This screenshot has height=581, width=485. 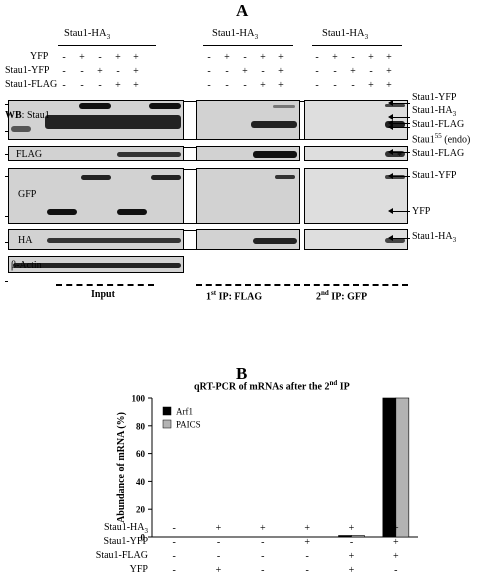 What do you see at coordinates (190, 169) in the screenshot?
I see `connector-gfp-top` at bounding box center [190, 169].